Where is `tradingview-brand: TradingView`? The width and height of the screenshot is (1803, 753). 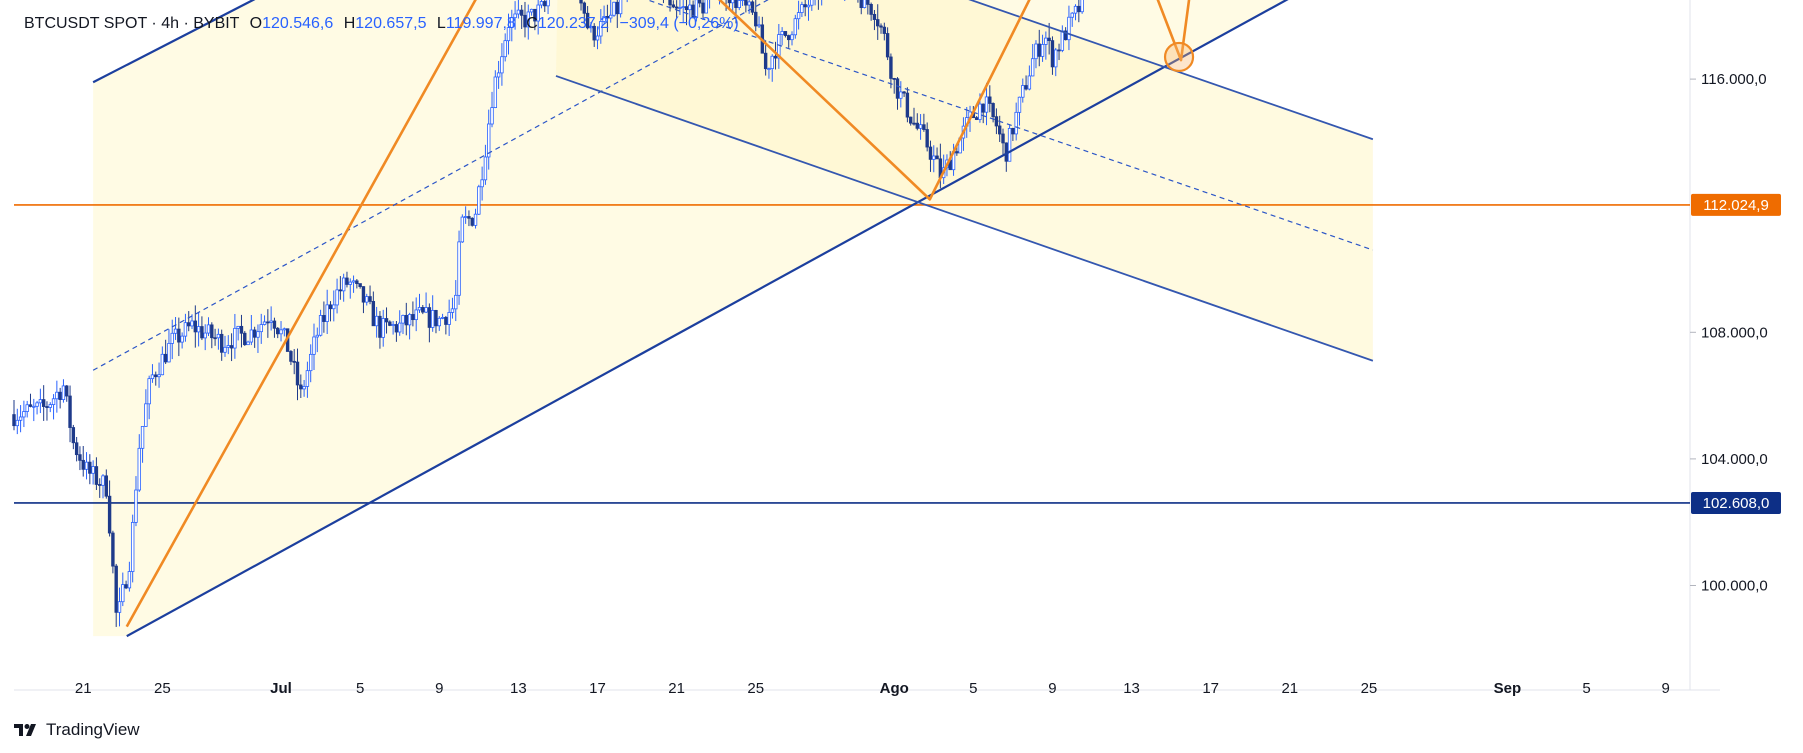 tradingview-brand: TradingView is located at coordinates (77, 730).